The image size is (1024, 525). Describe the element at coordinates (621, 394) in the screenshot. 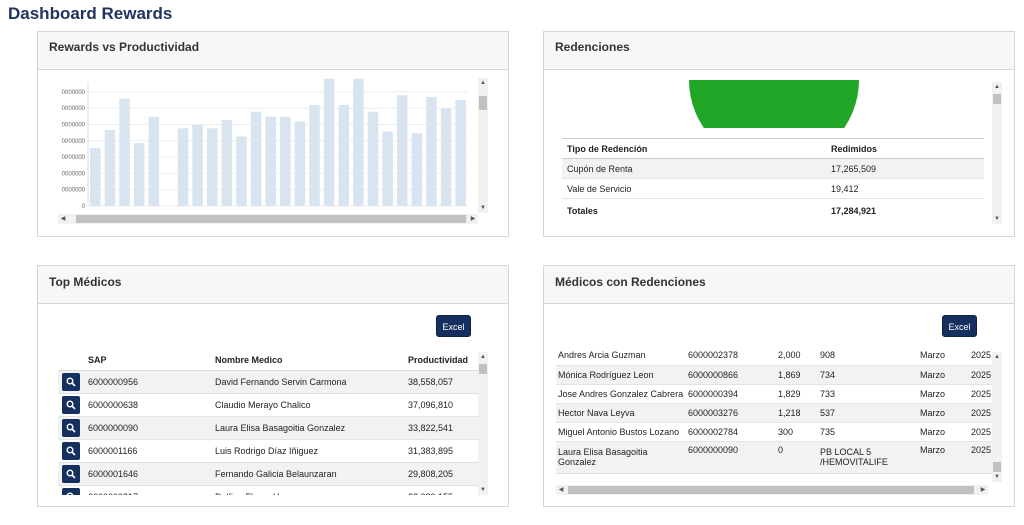

I see `nombre-cell: Jose Andres Gonzalez Cabrera` at that location.